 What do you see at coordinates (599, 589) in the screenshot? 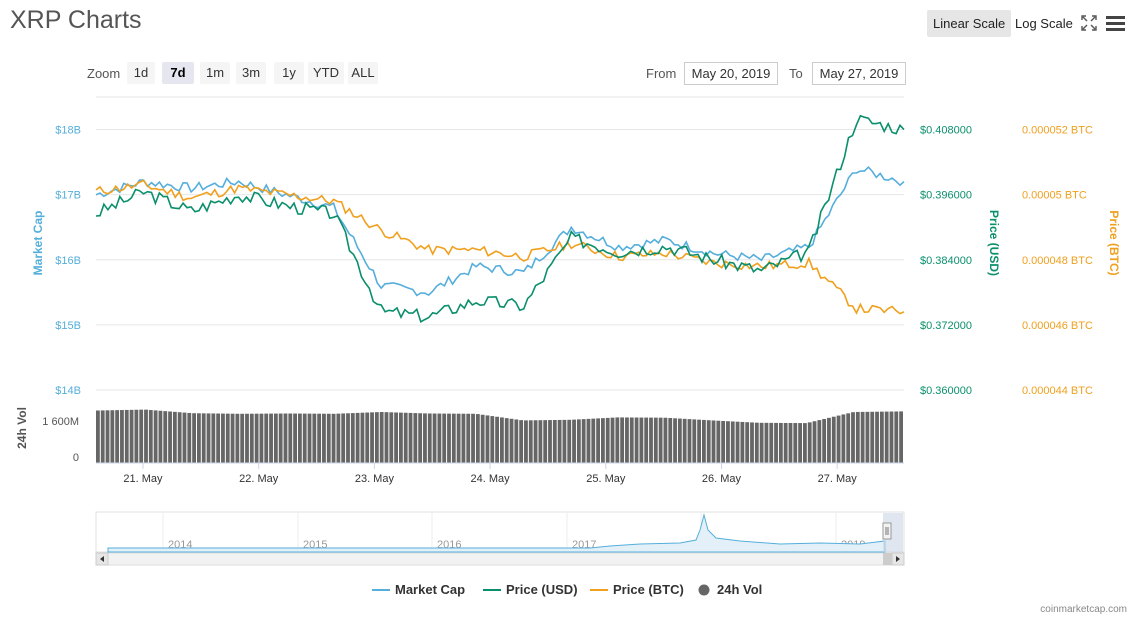
I see `line-swatch-icon` at bounding box center [599, 589].